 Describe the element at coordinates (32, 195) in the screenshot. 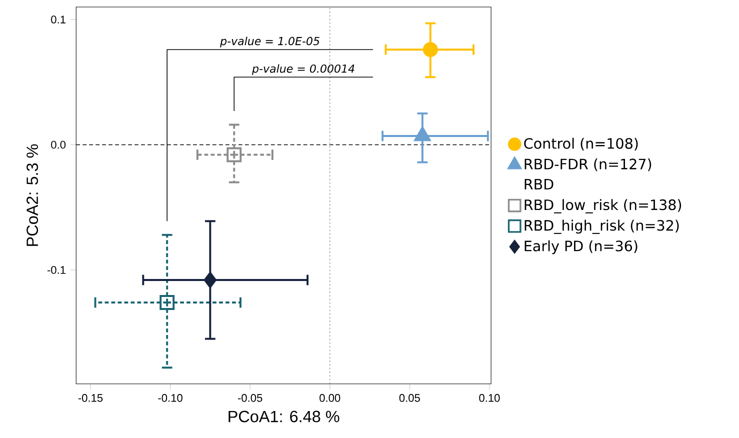

I see `y-axis-title: PCoA2: 5.3 %` at that location.